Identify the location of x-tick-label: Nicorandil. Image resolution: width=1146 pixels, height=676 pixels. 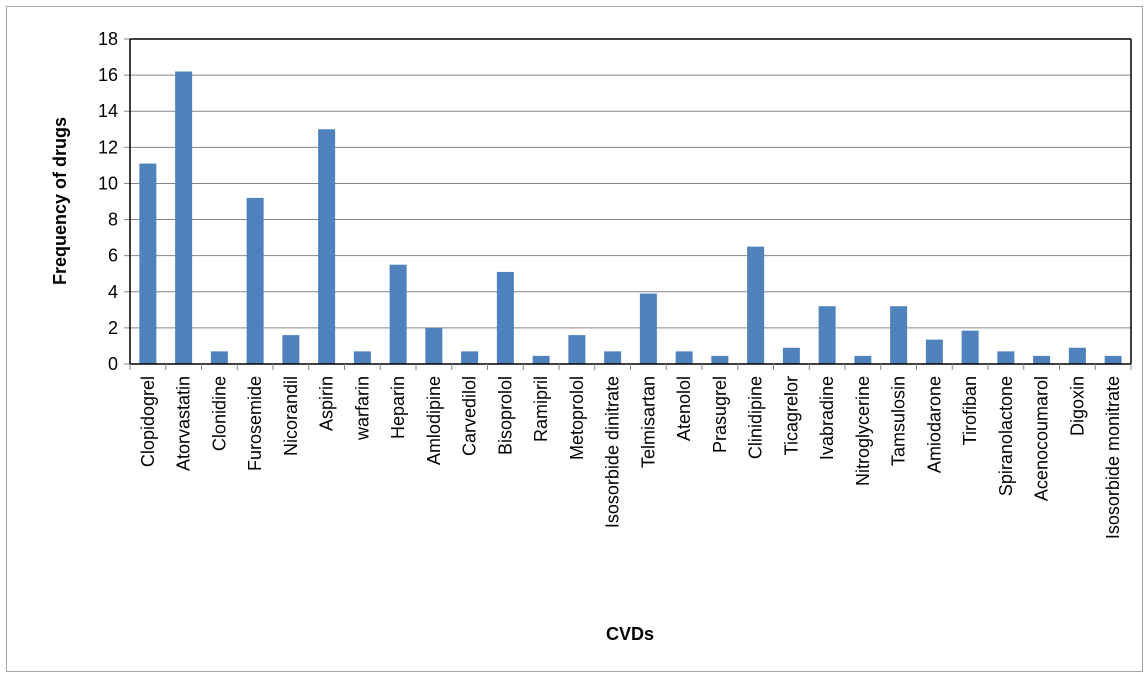
(291, 416).